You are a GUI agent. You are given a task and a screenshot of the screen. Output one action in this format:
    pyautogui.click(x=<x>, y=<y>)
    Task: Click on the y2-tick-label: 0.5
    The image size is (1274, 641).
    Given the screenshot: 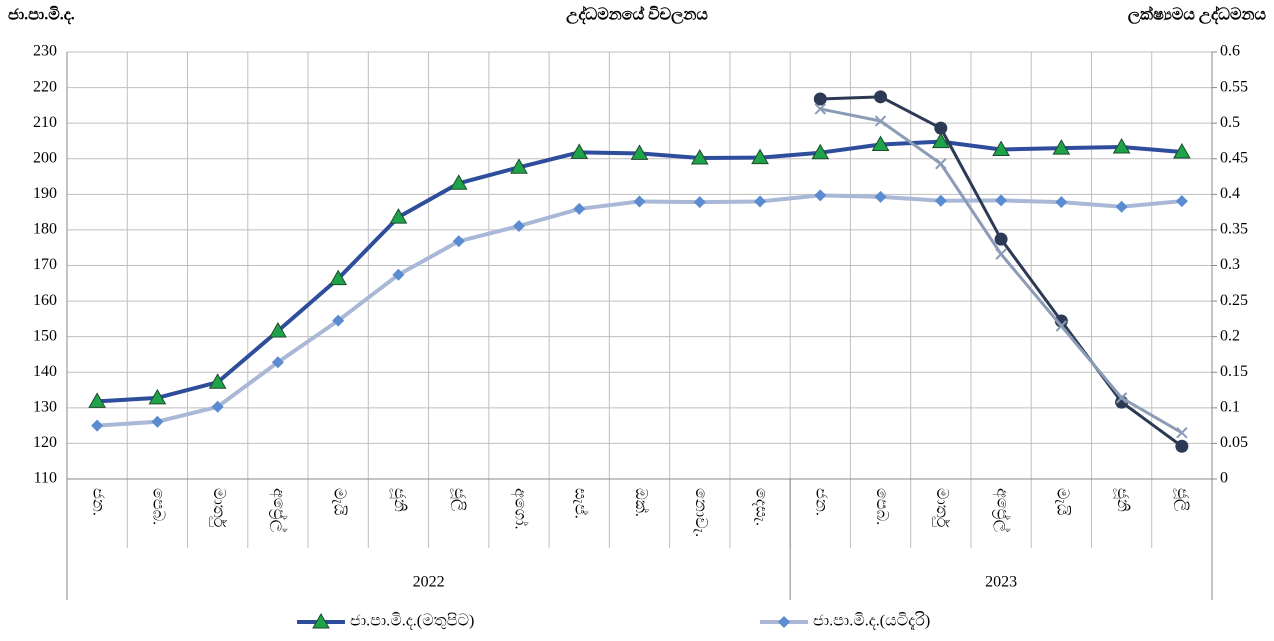 What is the action you would take?
    pyautogui.click(x=1230, y=122)
    